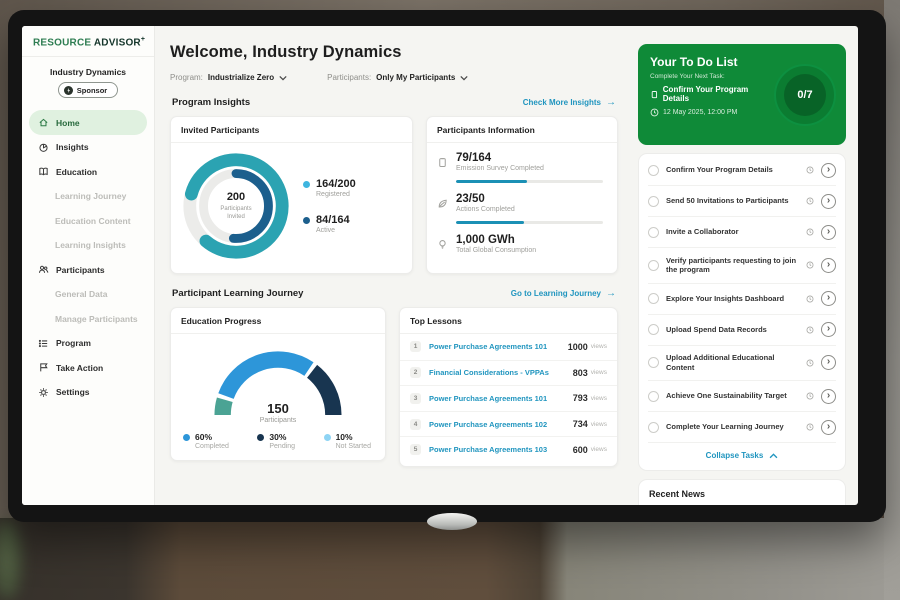 This screenshot has height=600, width=900. I want to click on todo-title: Your To Do List, so click(694, 62).